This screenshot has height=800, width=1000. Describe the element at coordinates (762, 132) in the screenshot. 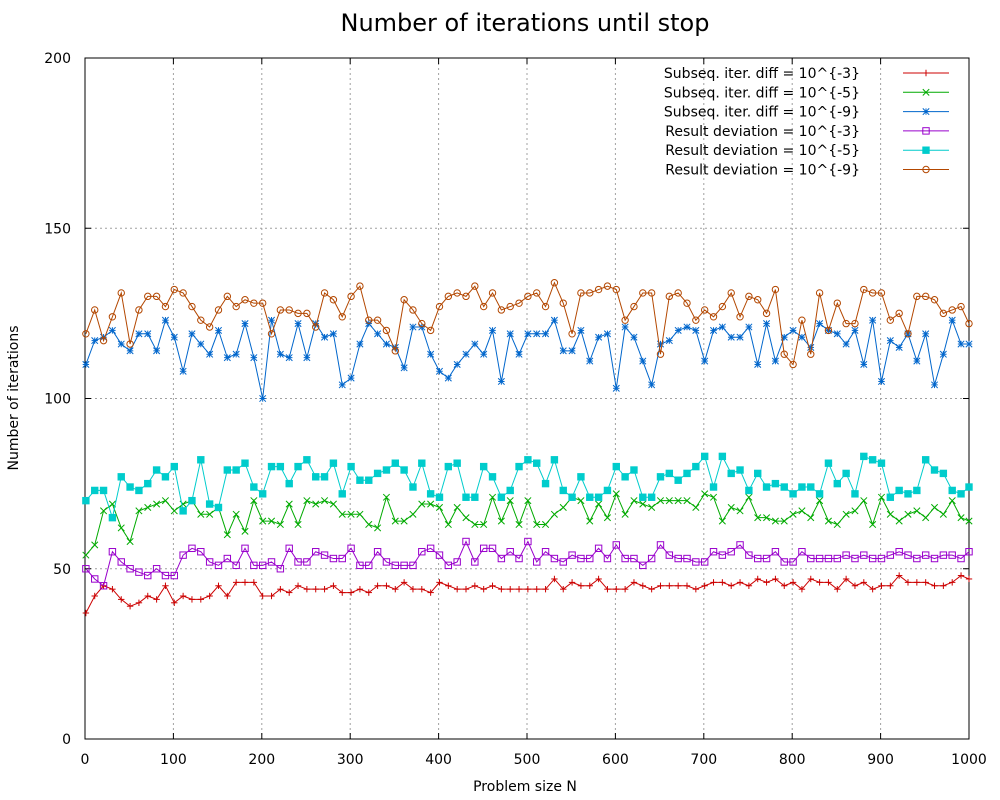

I see `legend-label: Result deviation = 10^{-3}` at that location.